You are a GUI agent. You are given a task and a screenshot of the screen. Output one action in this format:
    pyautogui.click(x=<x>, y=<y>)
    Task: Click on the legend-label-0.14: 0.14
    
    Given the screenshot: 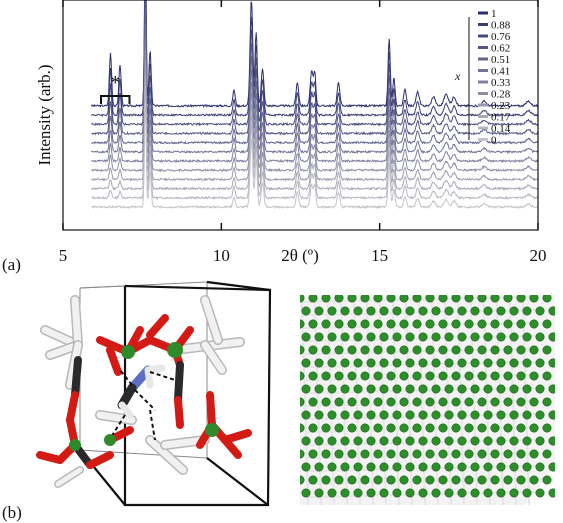 What is the action you would take?
    pyautogui.click(x=501, y=129)
    